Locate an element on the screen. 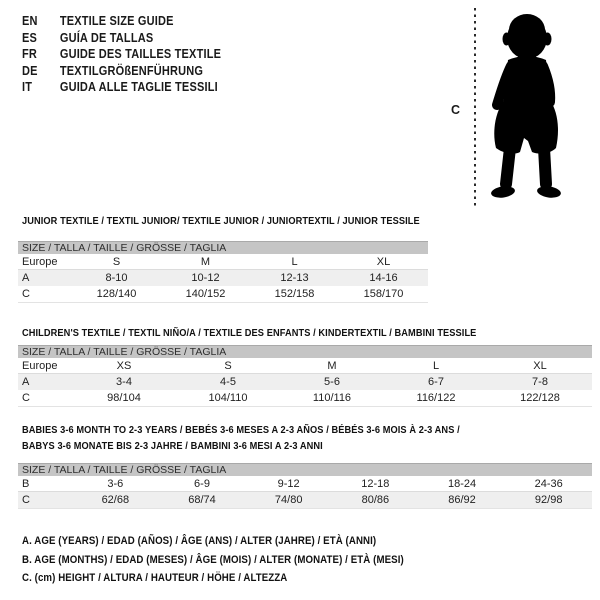  height-measure-label: C is located at coordinates (456, 110).